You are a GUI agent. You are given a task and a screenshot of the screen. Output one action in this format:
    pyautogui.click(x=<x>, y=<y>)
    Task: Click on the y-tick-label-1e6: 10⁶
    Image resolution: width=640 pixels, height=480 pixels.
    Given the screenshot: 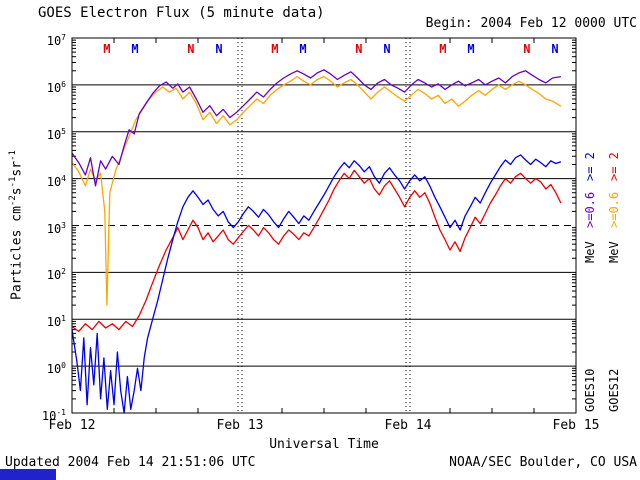 What is the action you would take?
    pyautogui.click(x=56, y=87)
    